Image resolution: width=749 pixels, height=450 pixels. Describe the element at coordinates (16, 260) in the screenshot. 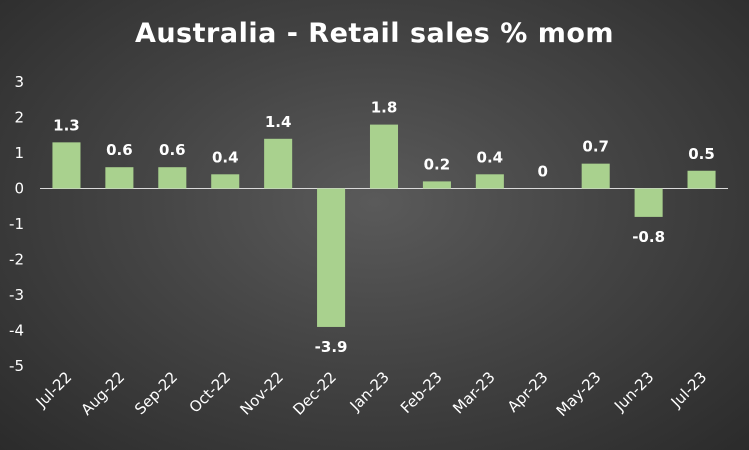

I see `y-tick-label: -2` at that location.